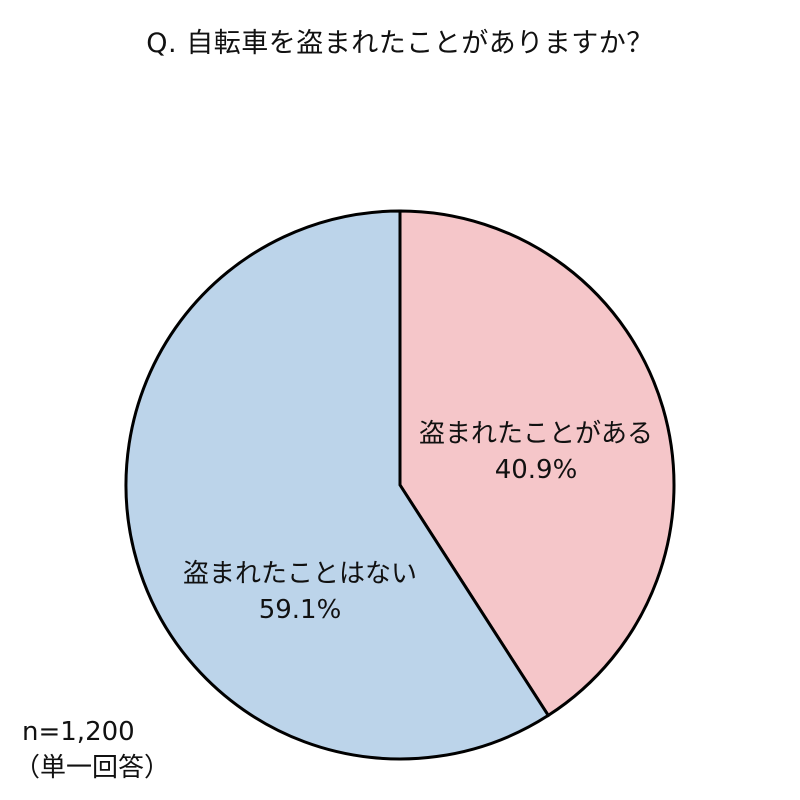 The height and width of the screenshot is (800, 800). Describe the element at coordinates (92, 768) in the screenshot. I see `answer-type-note: （単一回答）` at that location.